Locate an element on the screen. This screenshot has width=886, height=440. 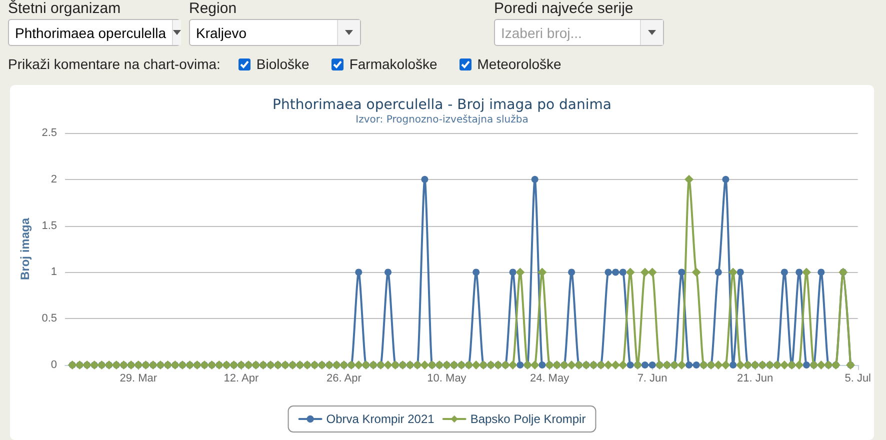
x-tick-label: 5. Jul is located at coordinates (858, 378).